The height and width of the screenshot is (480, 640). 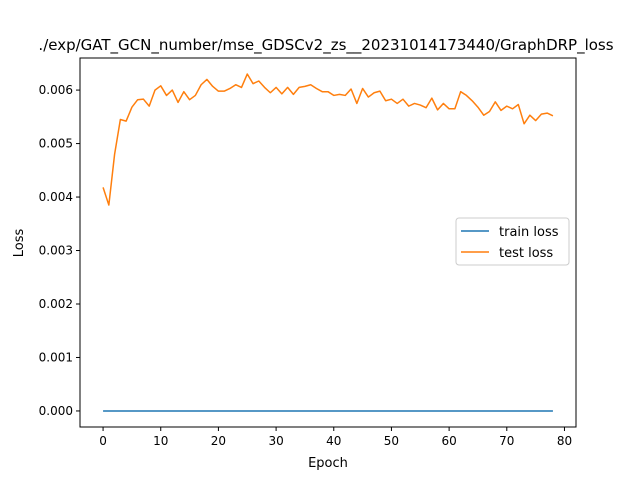 I want to click on x-axis-ticks: 0 10 20 30 40 50 60 70 80, so click(x=335, y=437).